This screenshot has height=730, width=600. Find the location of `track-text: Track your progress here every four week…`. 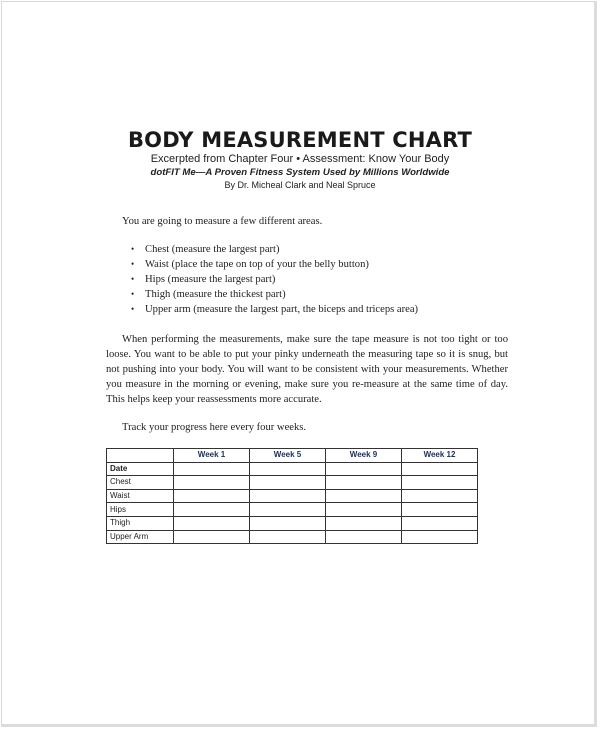

track-text: Track your progress here every four week… is located at coordinates (214, 427).